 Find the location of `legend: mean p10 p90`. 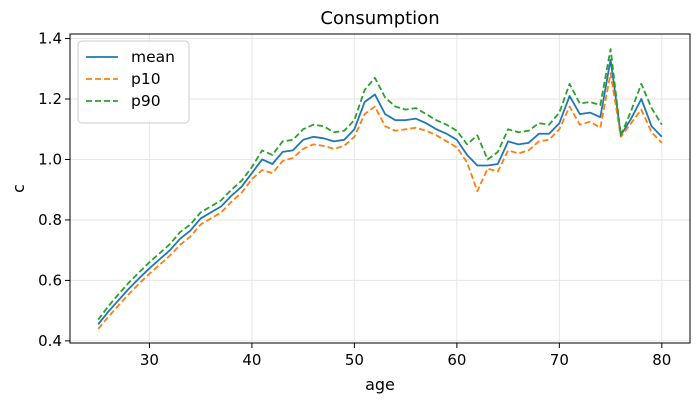

legend: mean p10 p90 is located at coordinates (133, 82).